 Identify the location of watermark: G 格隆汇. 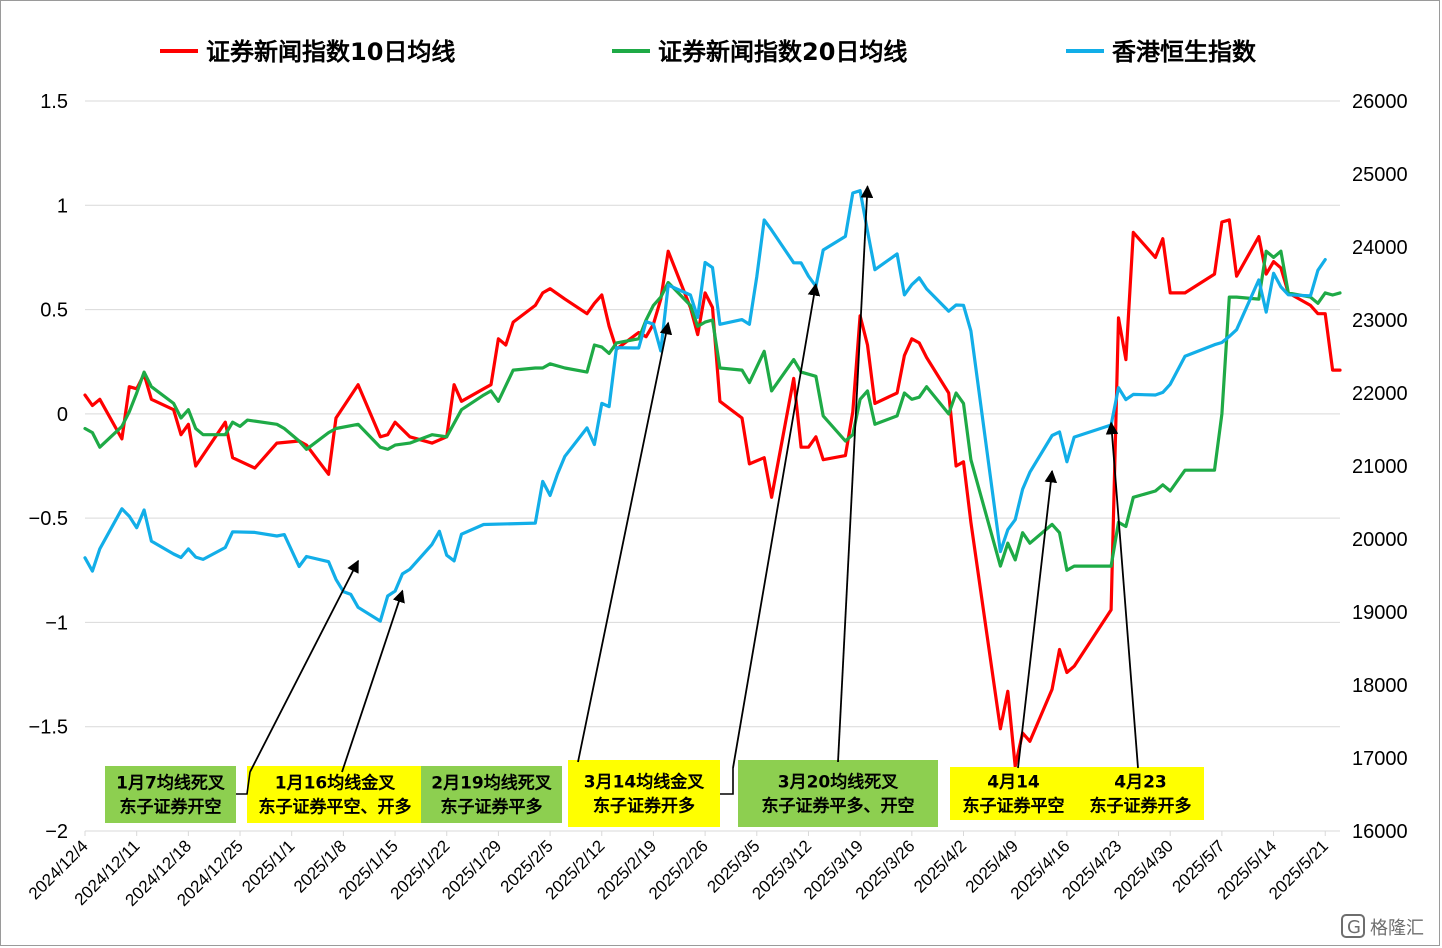
(1382, 926).